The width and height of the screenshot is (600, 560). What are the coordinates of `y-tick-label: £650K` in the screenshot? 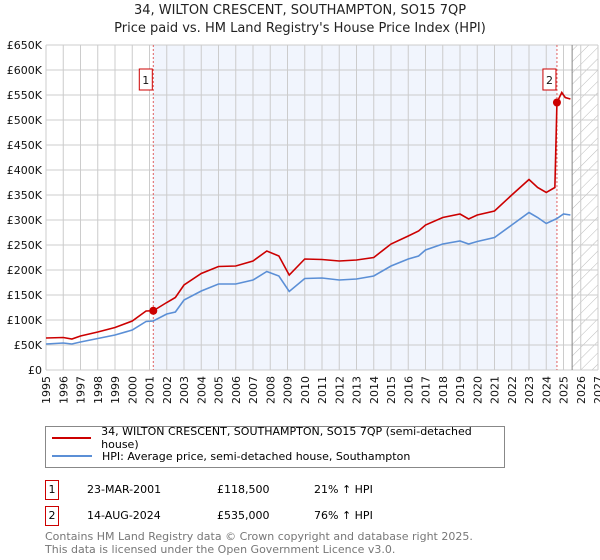 It's located at (25, 45).